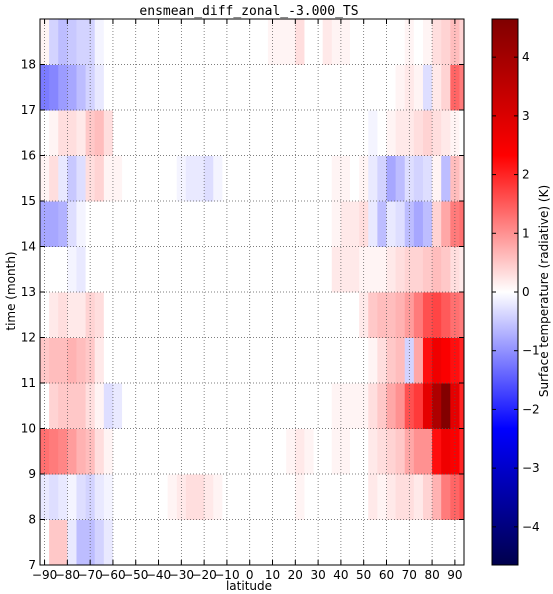 The width and height of the screenshot is (553, 594). I want to click on x-tick-label: −60, so click(112, 575).